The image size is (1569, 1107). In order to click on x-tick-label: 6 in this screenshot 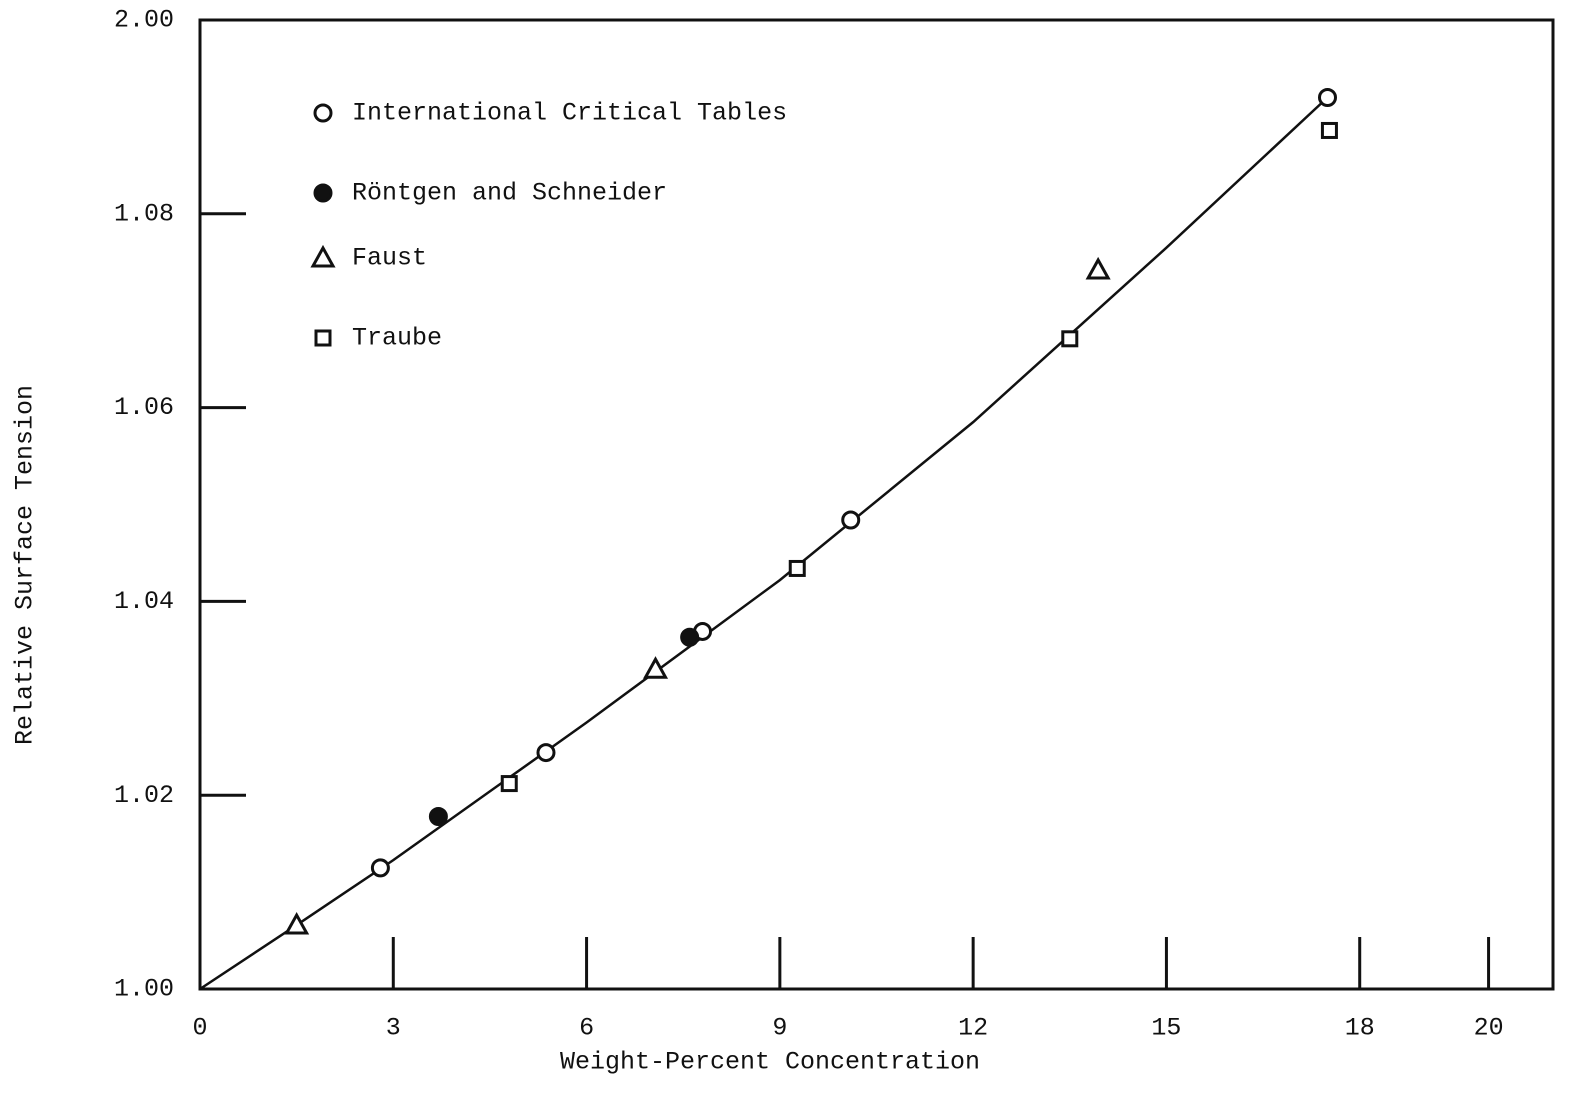, I will do `click(586, 1028)`.